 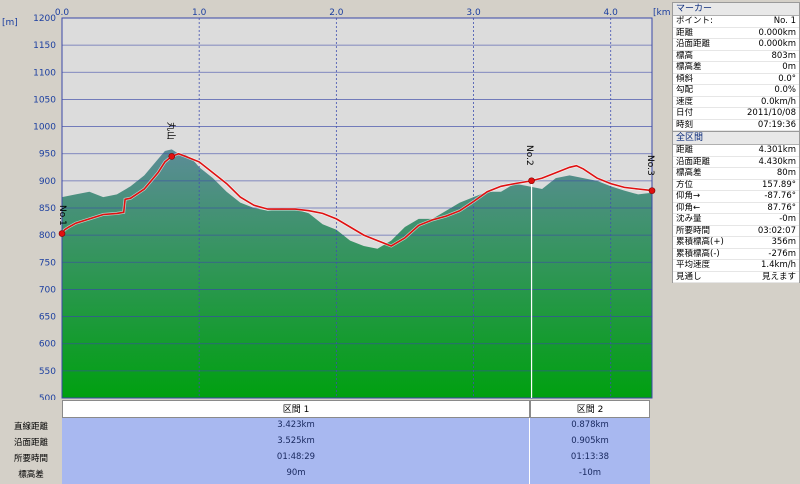 I want to click on total-row-label: 仰角→, so click(x=688, y=196).